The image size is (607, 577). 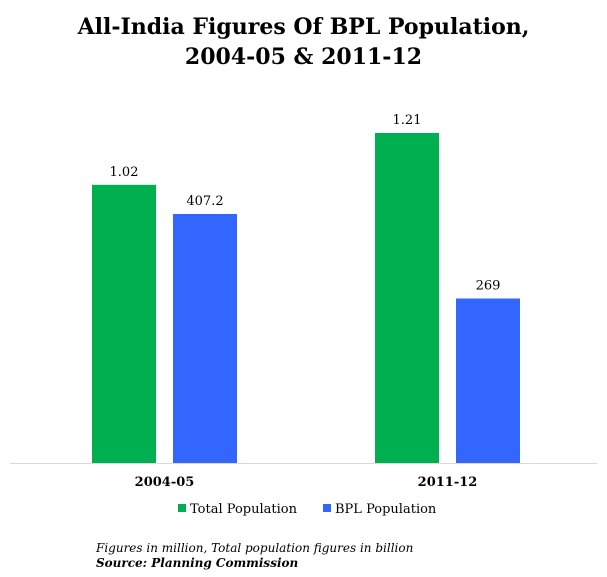 I want to click on data-label-bpl-population-2004-05: 407.2, so click(x=204, y=201).